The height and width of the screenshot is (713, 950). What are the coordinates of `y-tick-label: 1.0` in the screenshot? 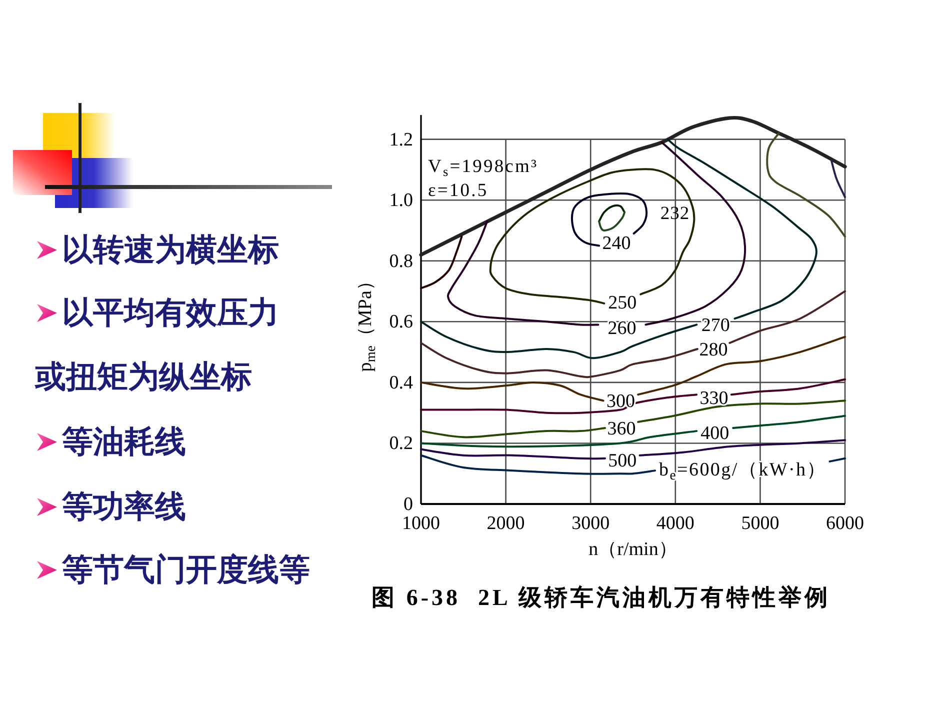 It's located at (401, 201).